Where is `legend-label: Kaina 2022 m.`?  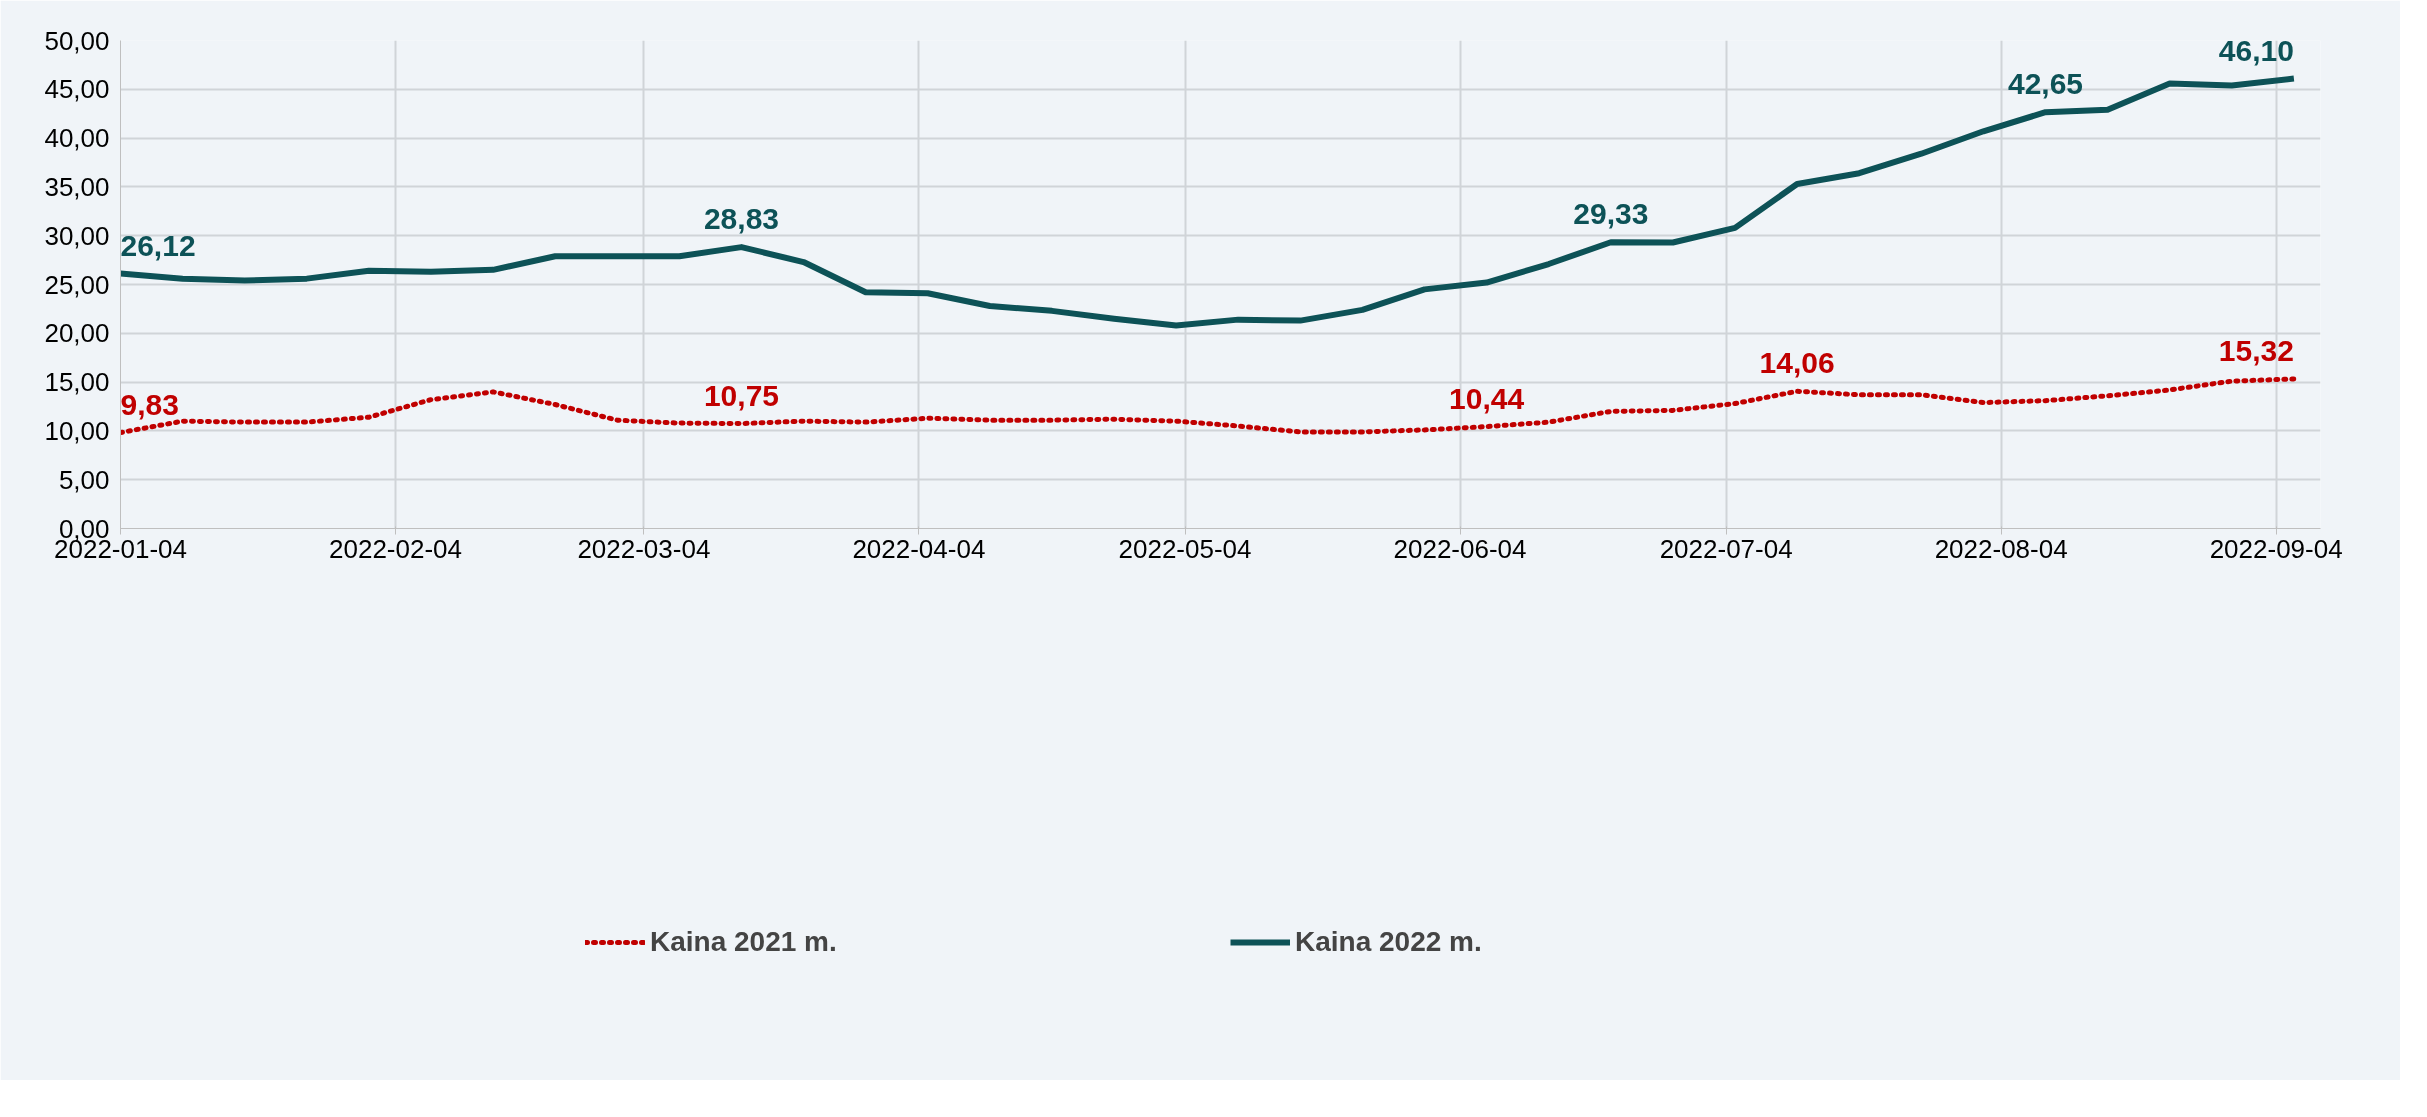 legend-label: Kaina 2022 m. is located at coordinates (1389, 942).